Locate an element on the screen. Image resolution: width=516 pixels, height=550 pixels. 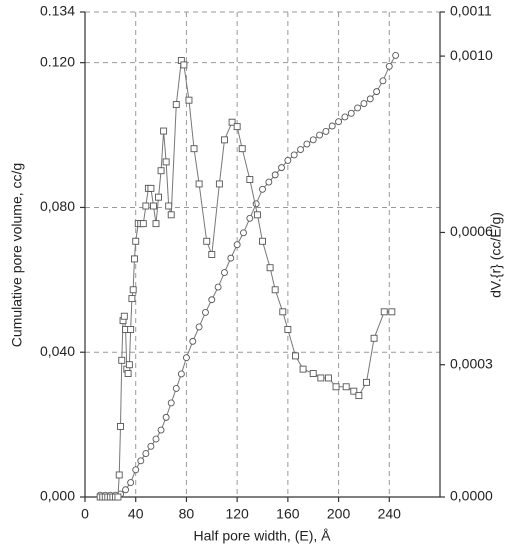
x-tick-label: 240 is located at coordinates (390, 514).